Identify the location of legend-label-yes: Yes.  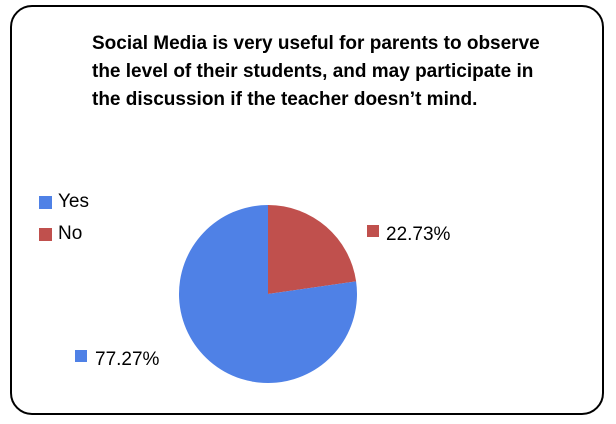
(73, 201).